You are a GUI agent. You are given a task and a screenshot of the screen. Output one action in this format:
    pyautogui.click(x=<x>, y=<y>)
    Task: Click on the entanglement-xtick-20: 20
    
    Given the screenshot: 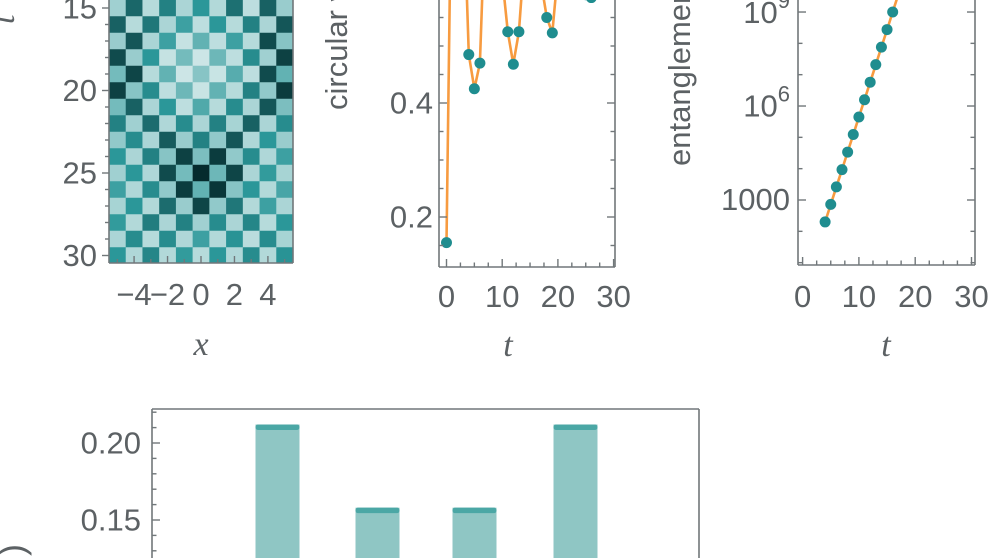 What is the action you would take?
    pyautogui.click(x=915, y=296)
    